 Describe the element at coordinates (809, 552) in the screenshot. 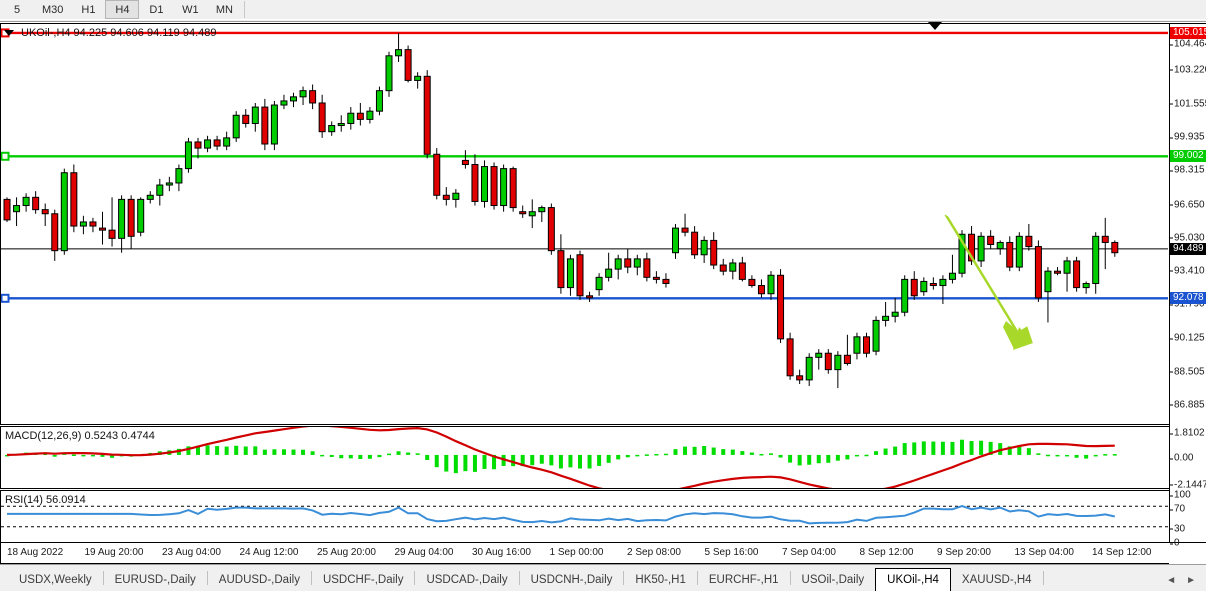

I see `time-tick: 7 Sep 04:00` at that location.